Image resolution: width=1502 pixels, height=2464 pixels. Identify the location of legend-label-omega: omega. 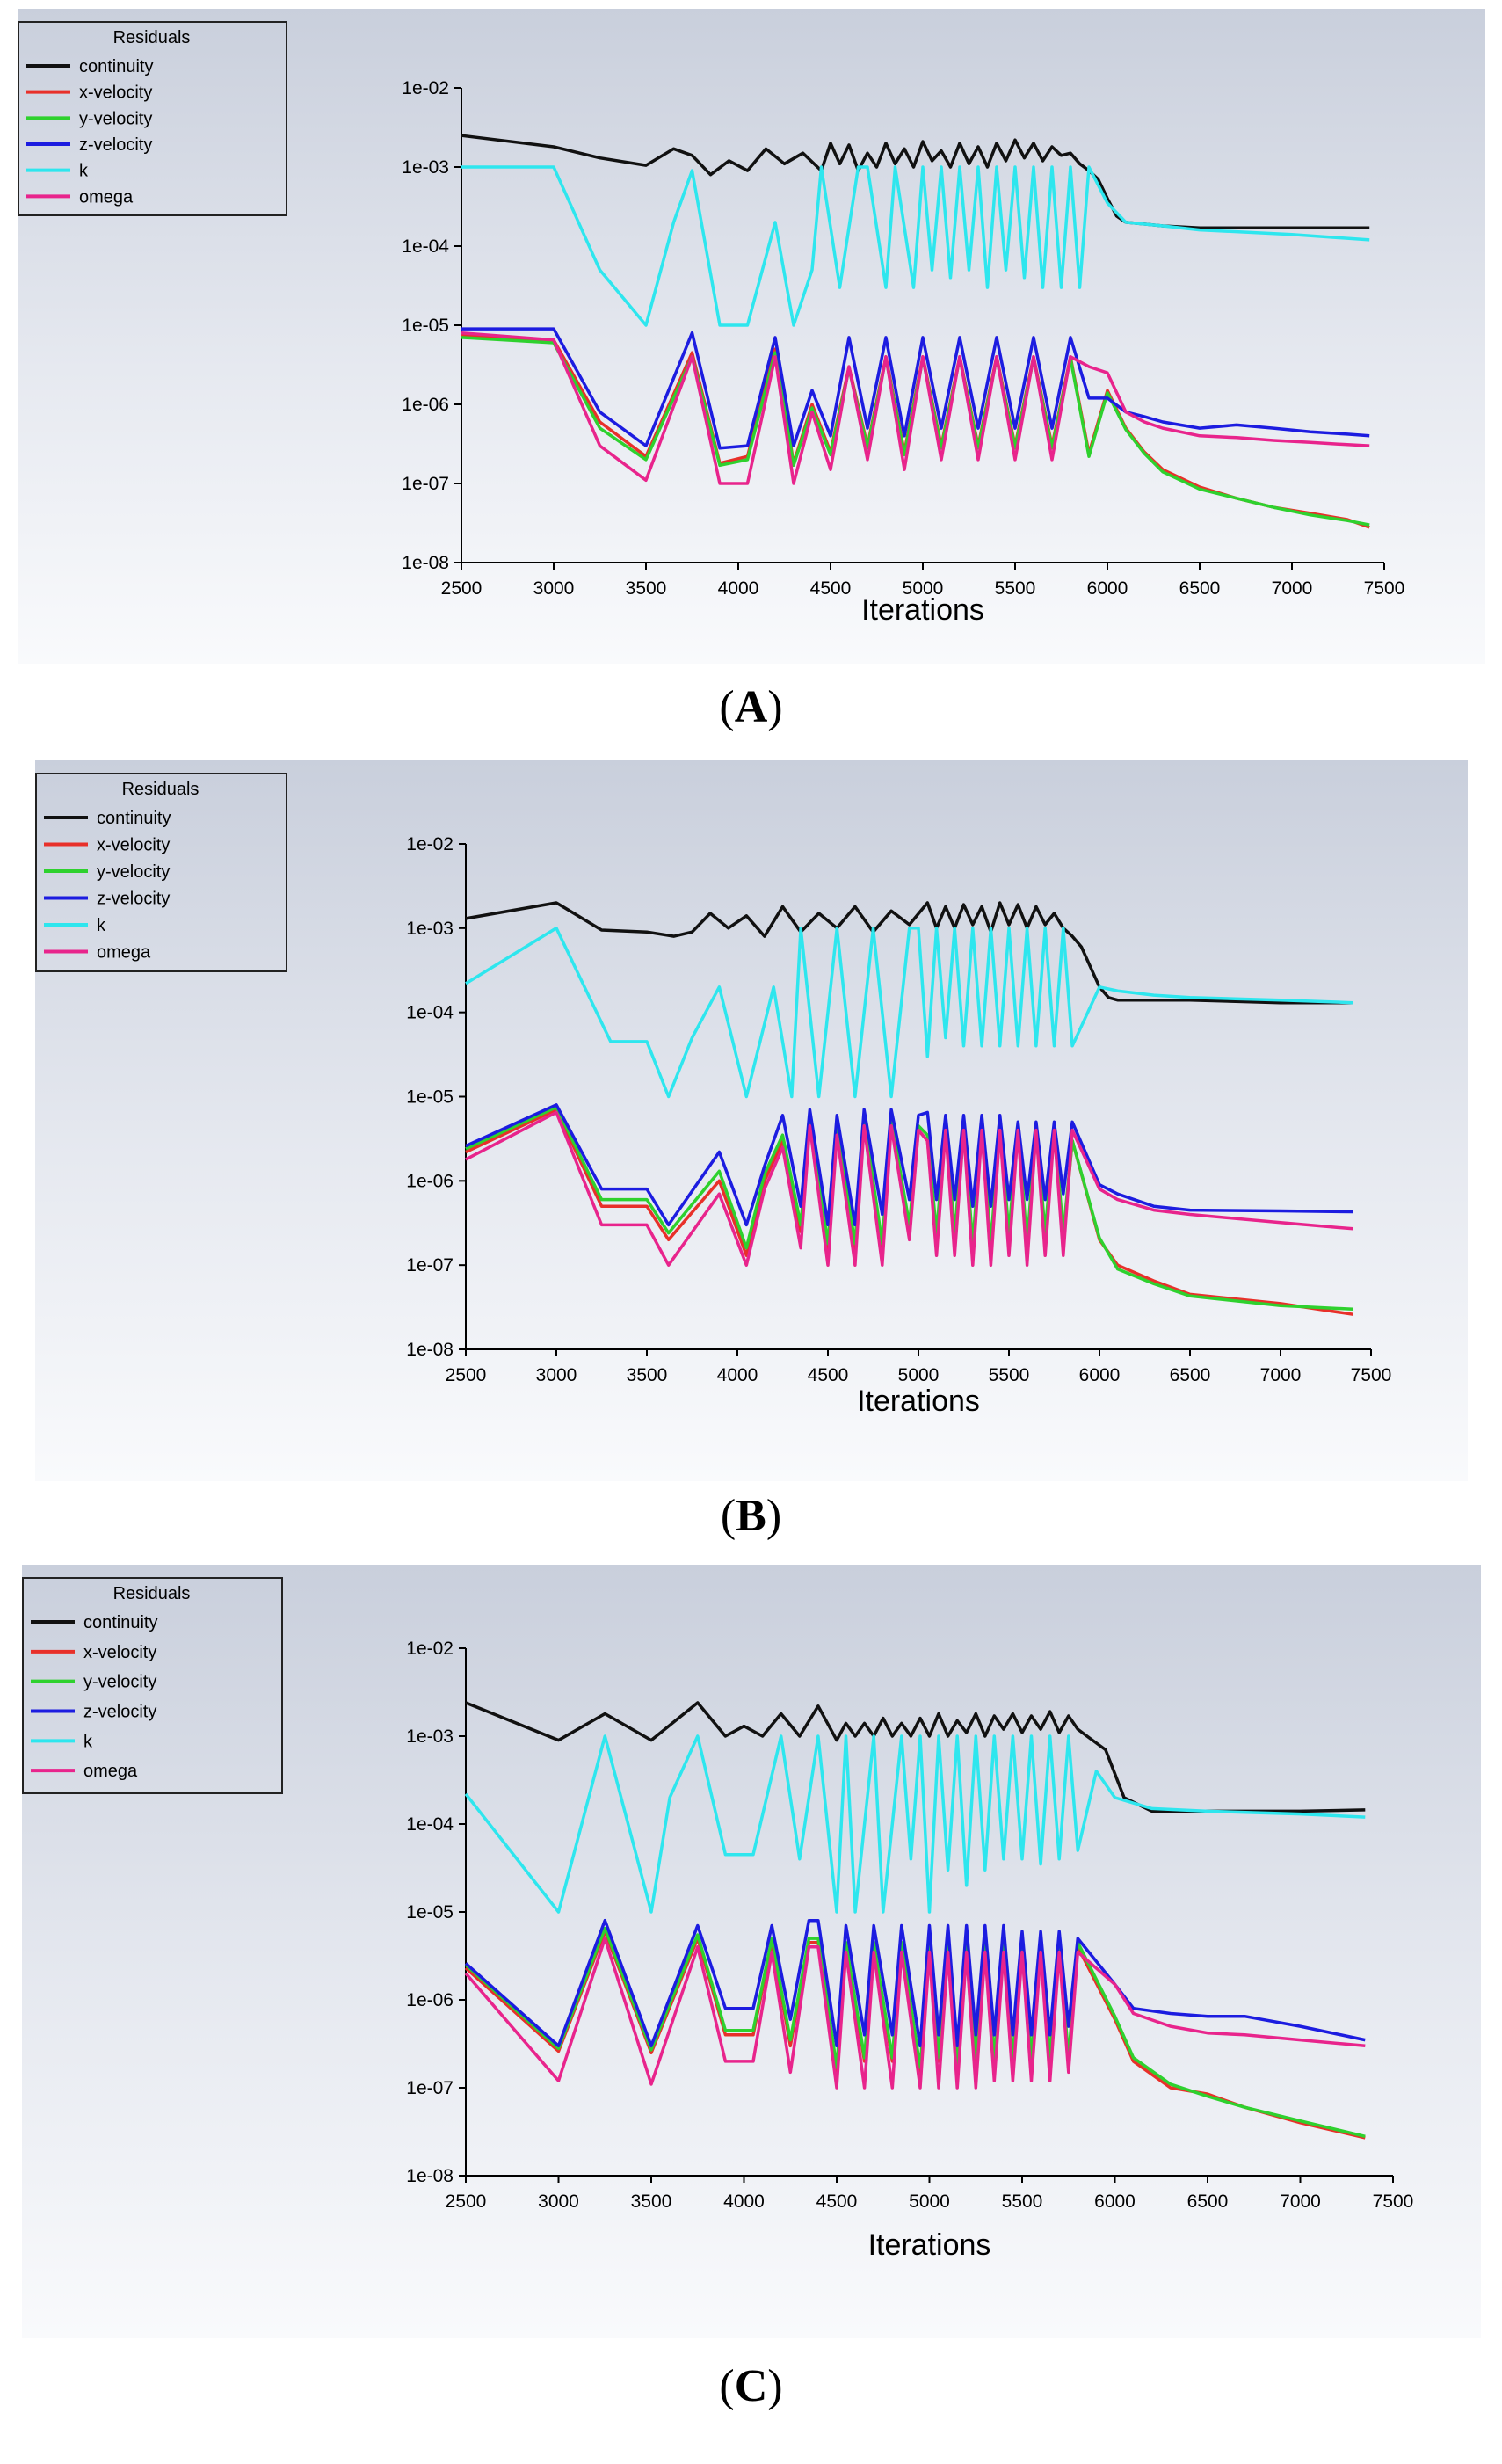
(110, 1771).